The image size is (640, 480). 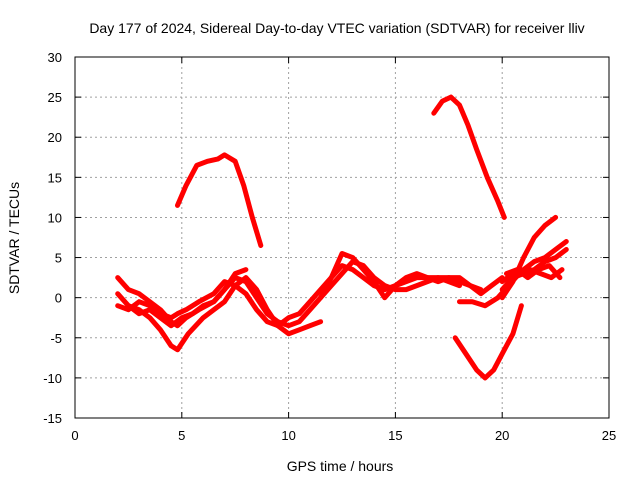 I want to click on x-tick-label: 15, so click(x=395, y=435).